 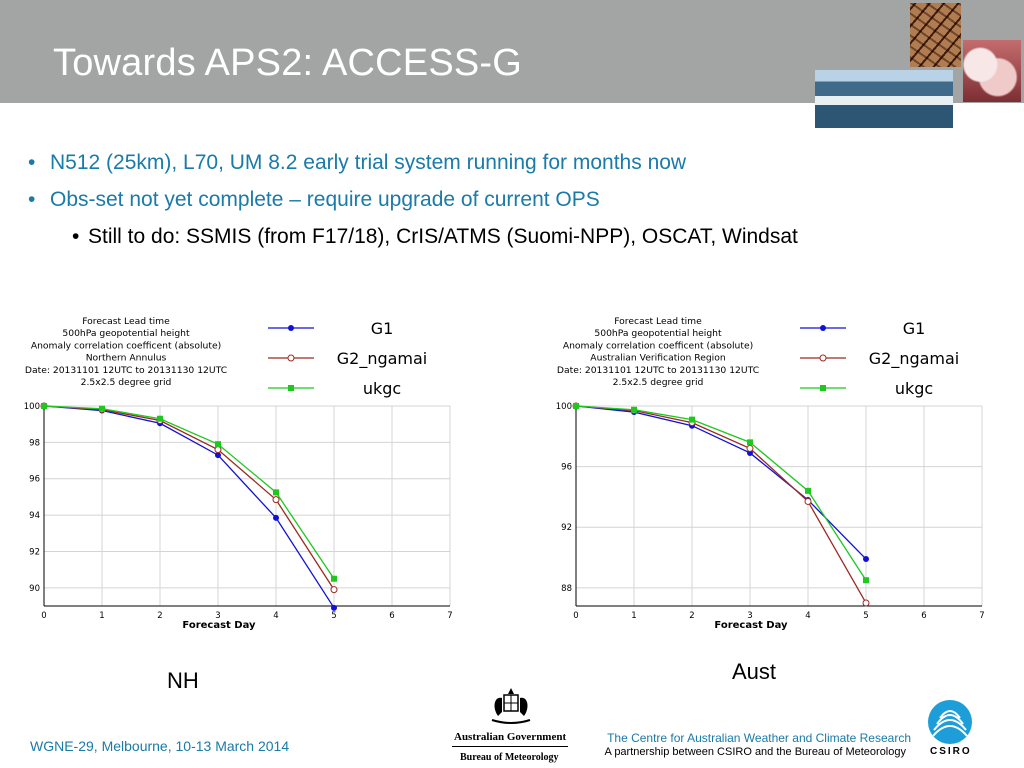 I want to click on aust-x-tick-label: 3, so click(x=749, y=616).